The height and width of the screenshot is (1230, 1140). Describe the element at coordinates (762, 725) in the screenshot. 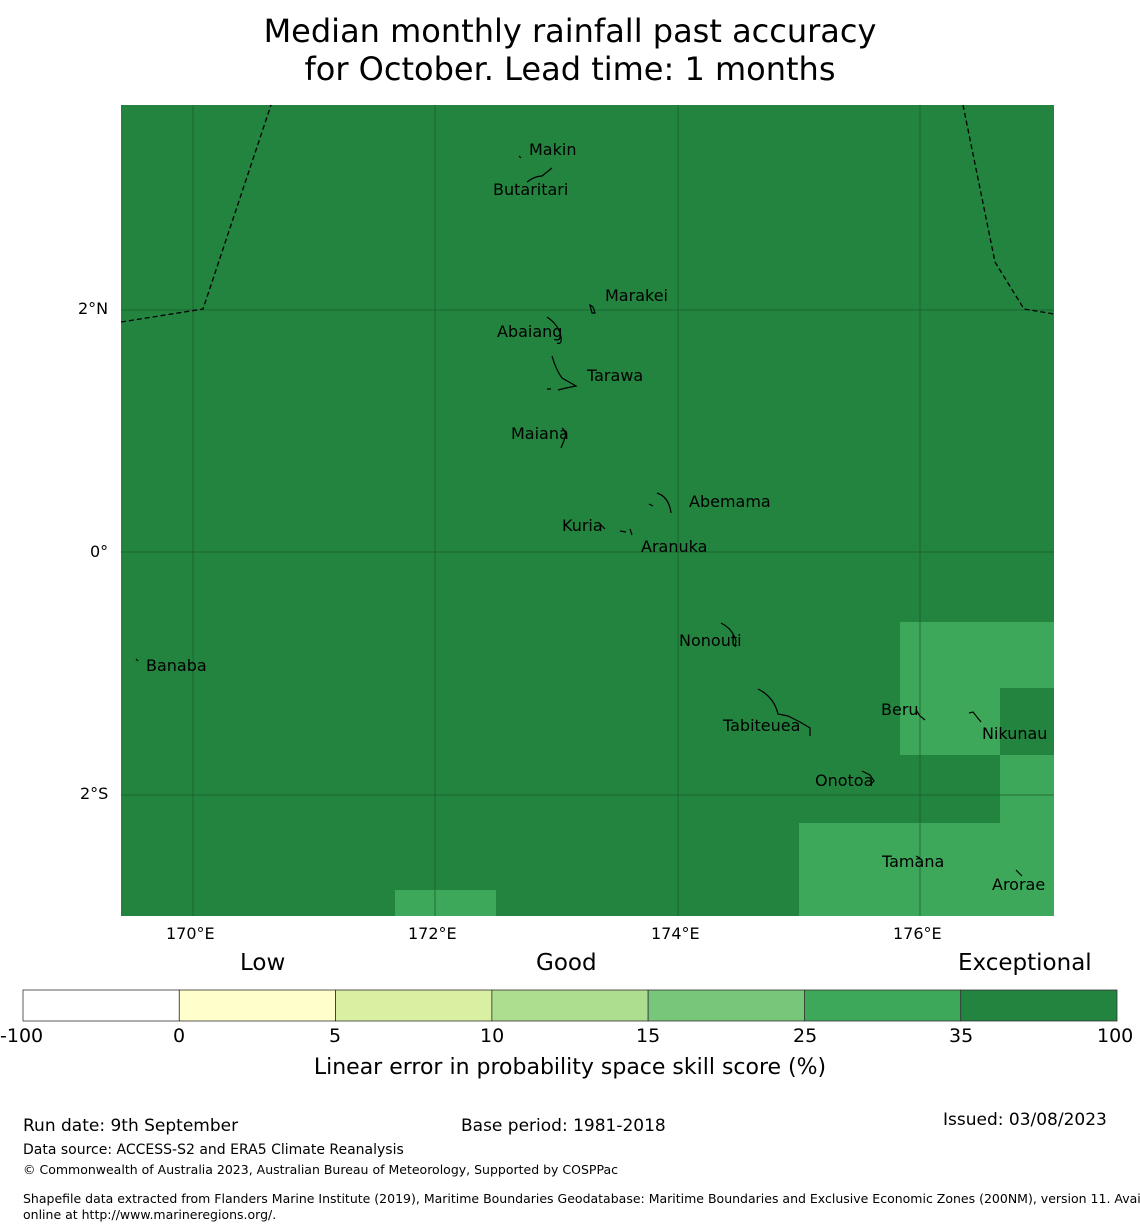

I see `island-label-tabiteuea: Tabiteuea` at that location.